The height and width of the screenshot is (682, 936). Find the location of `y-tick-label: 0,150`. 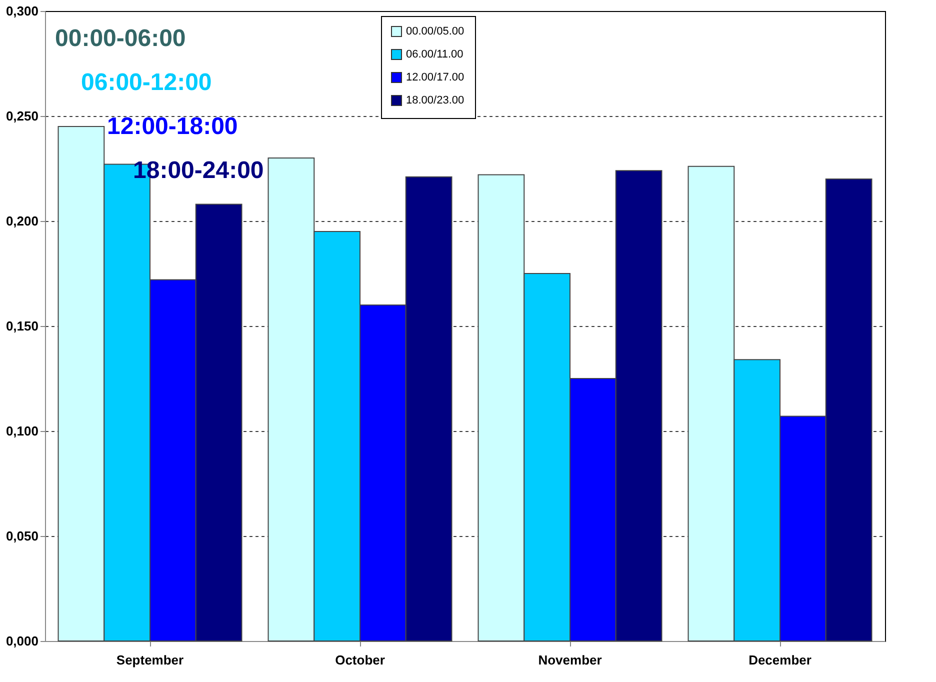

y-tick-label: 0,150 is located at coordinates (22, 326).